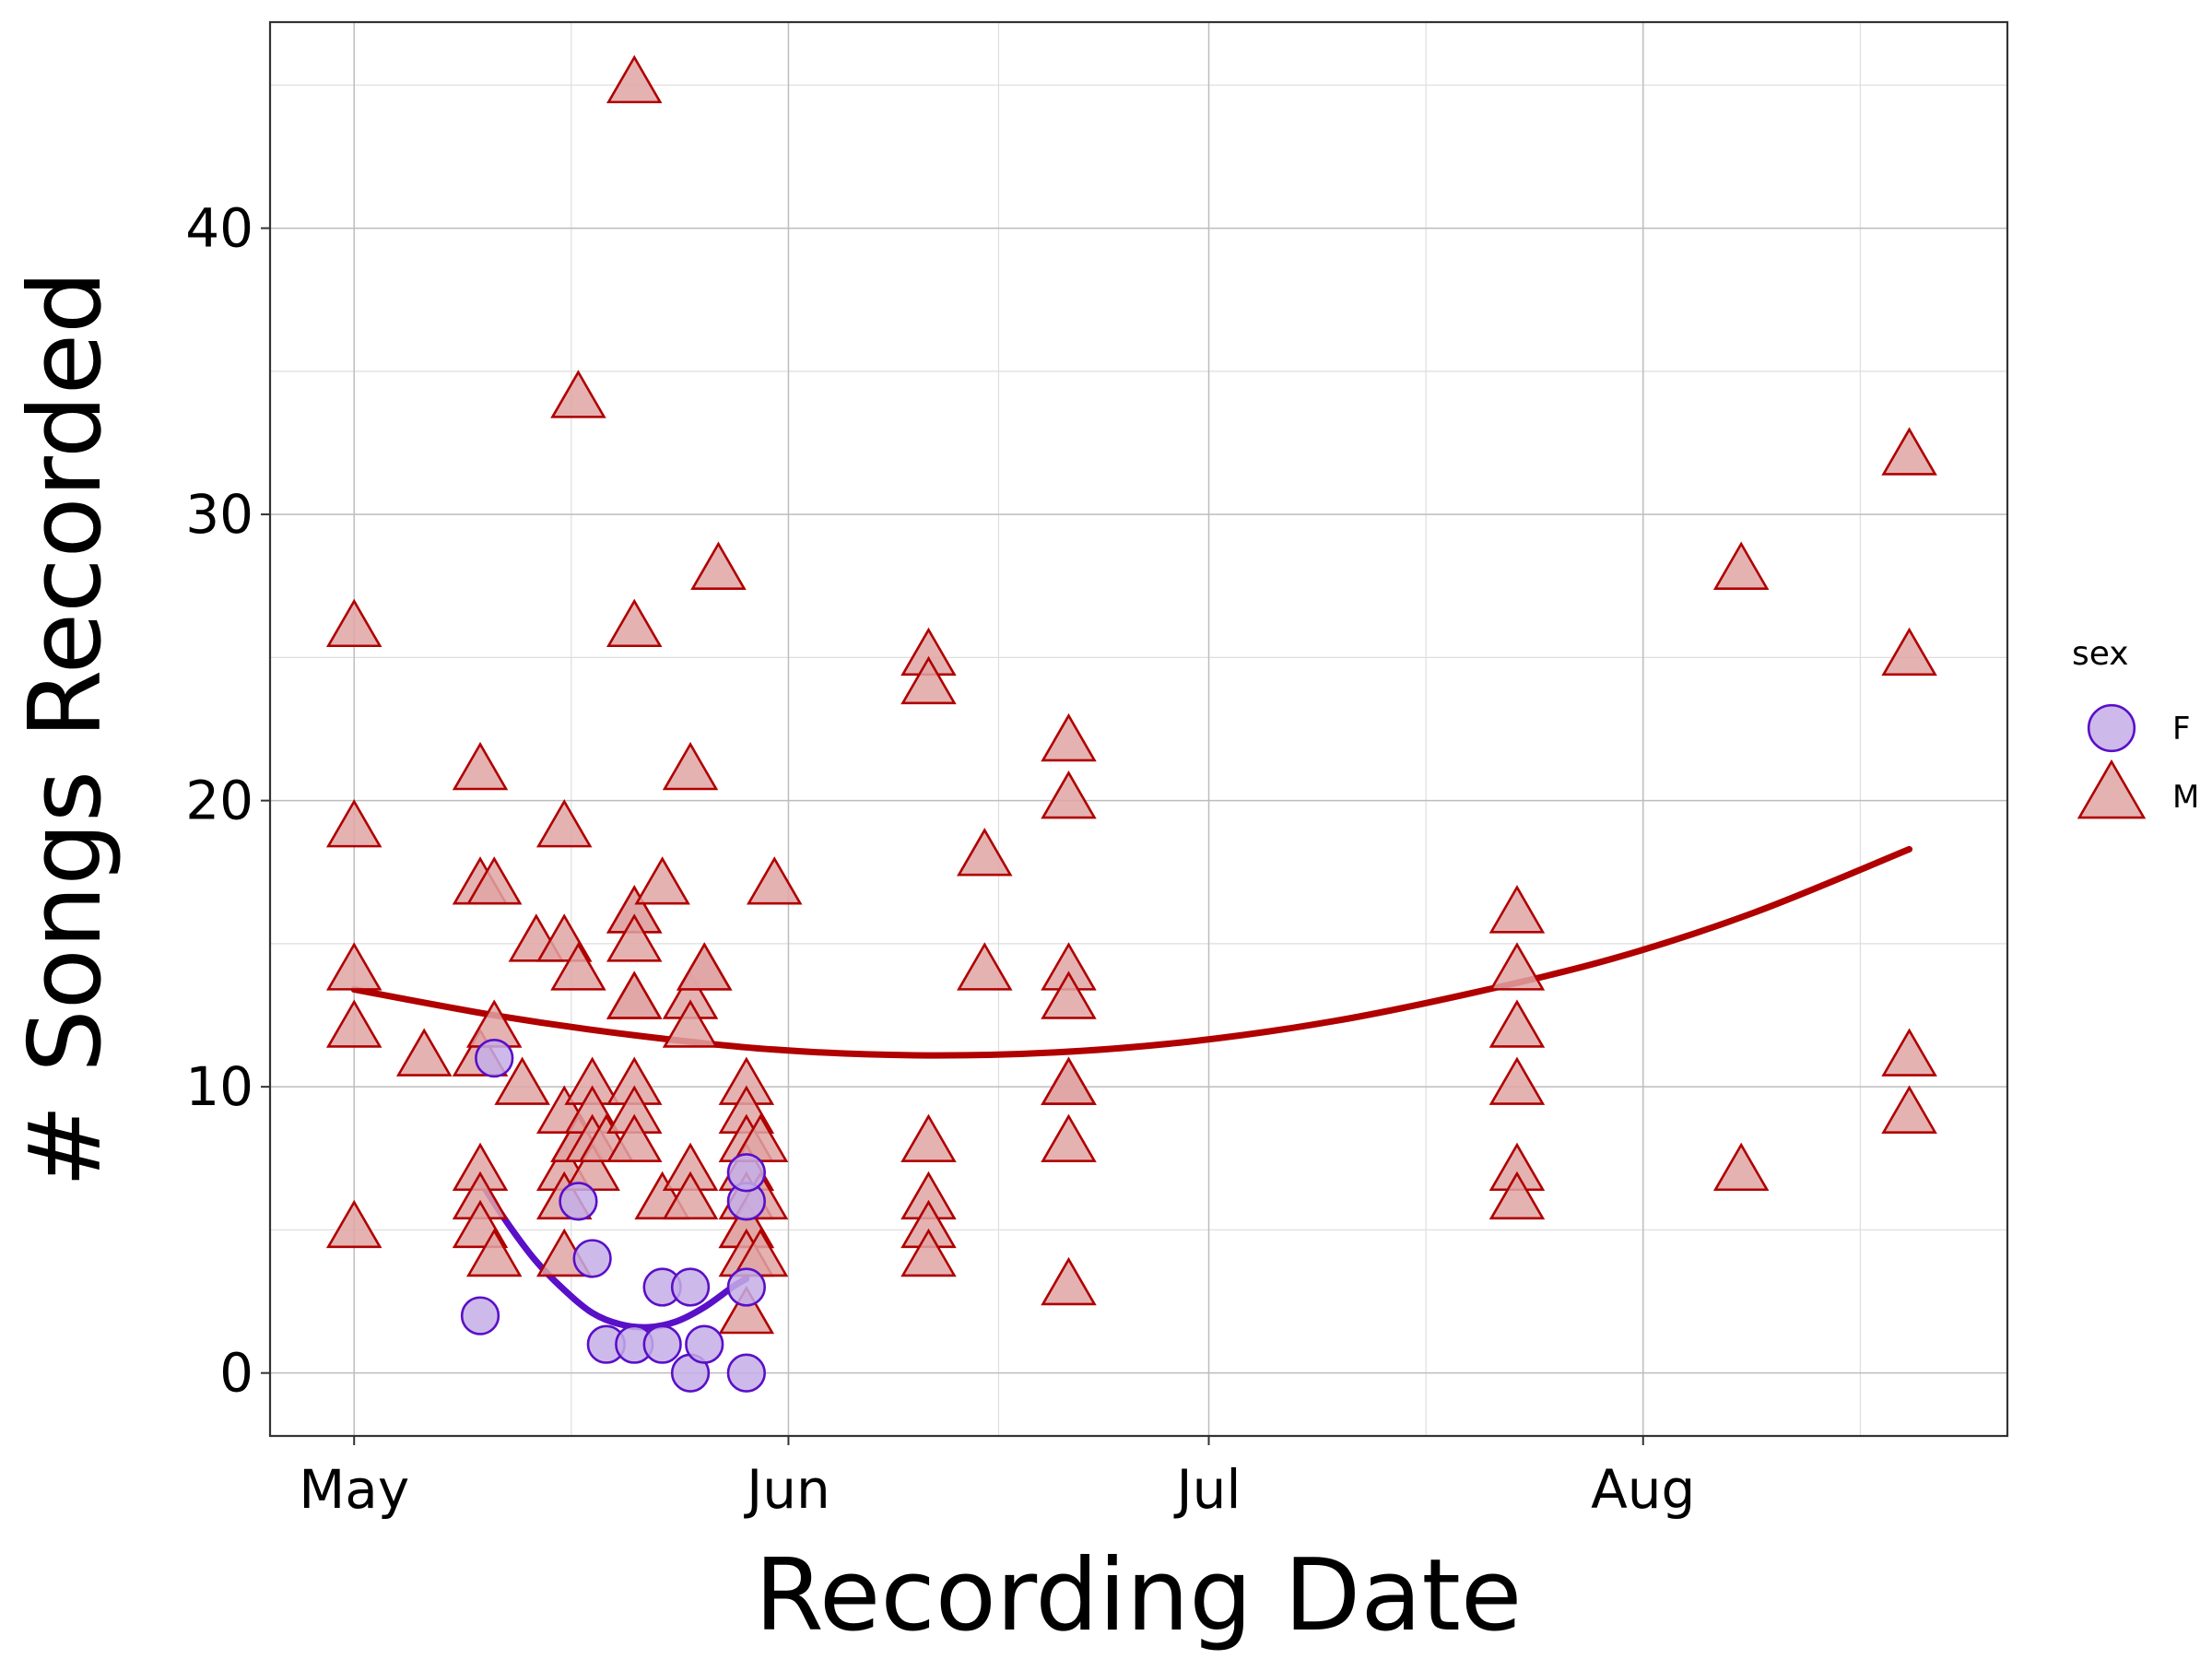 The image size is (2212, 1659). Describe the element at coordinates (613, 1254) in the screenshot. I see `trend-line-F` at that location.